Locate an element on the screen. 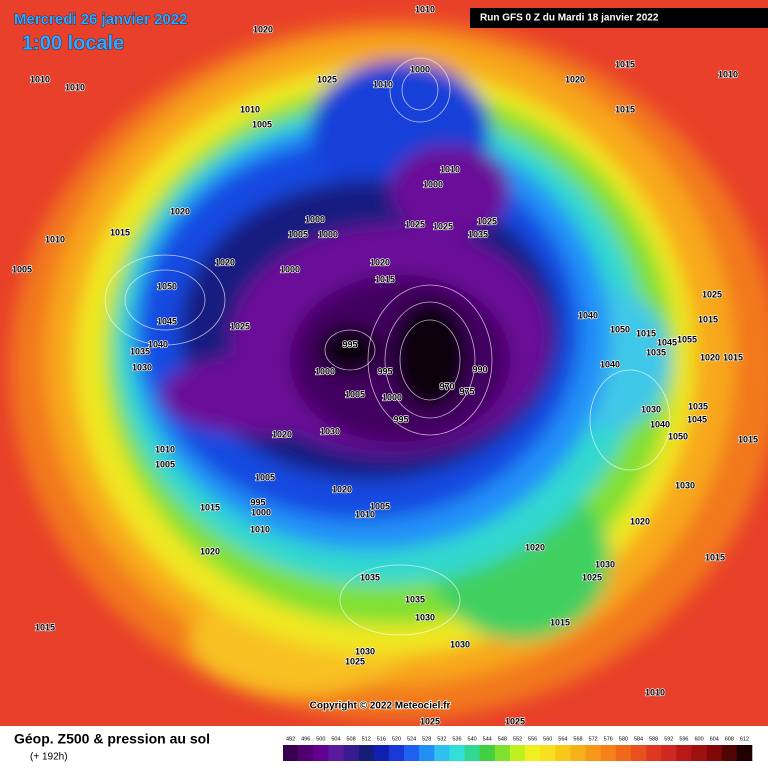 This screenshot has height=768, width=768. isobar-label: 975 is located at coordinates (466, 391).